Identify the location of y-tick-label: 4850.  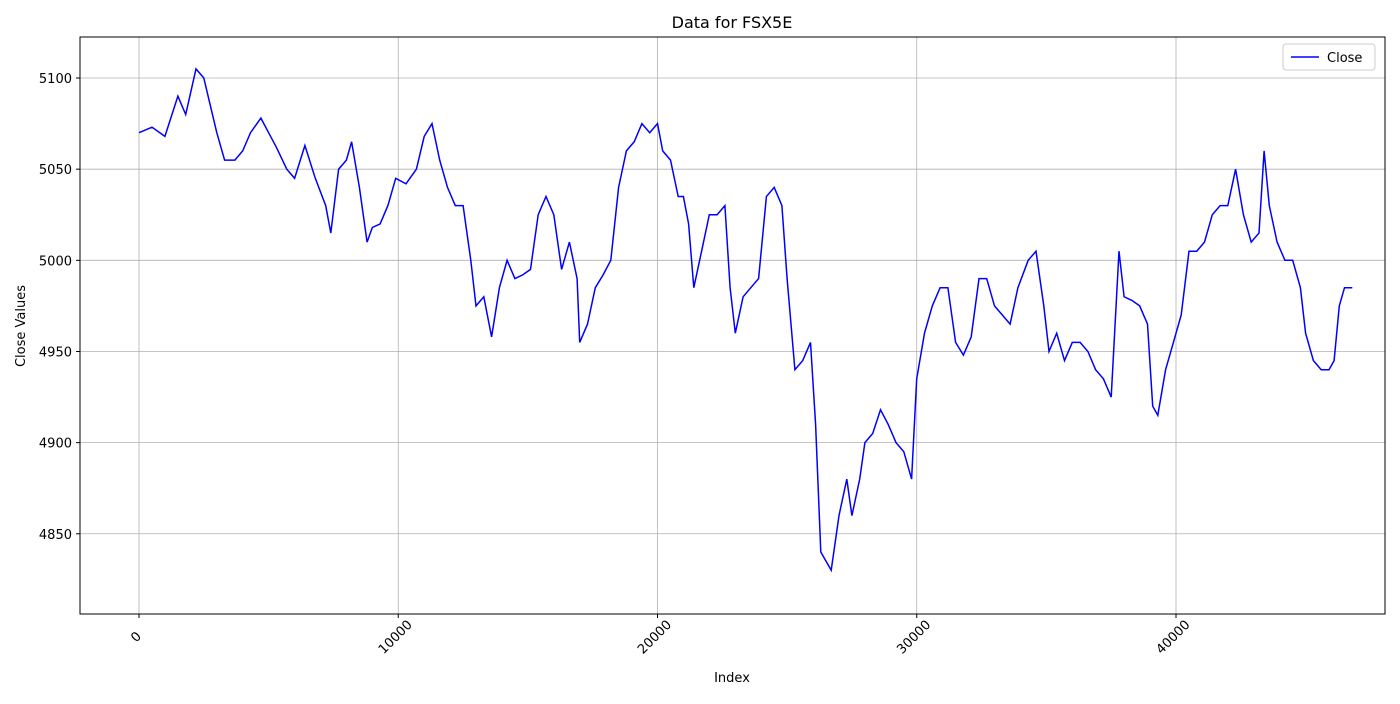
(55, 535).